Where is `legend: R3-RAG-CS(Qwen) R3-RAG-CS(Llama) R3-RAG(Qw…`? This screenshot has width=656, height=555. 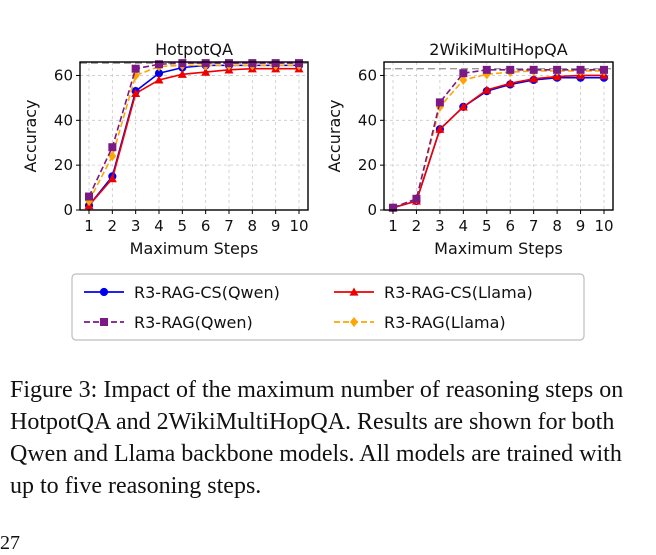 legend: R3-RAG-CS(Qwen) R3-RAG-CS(Llama) R3-RAG(Qw… is located at coordinates (328, 307).